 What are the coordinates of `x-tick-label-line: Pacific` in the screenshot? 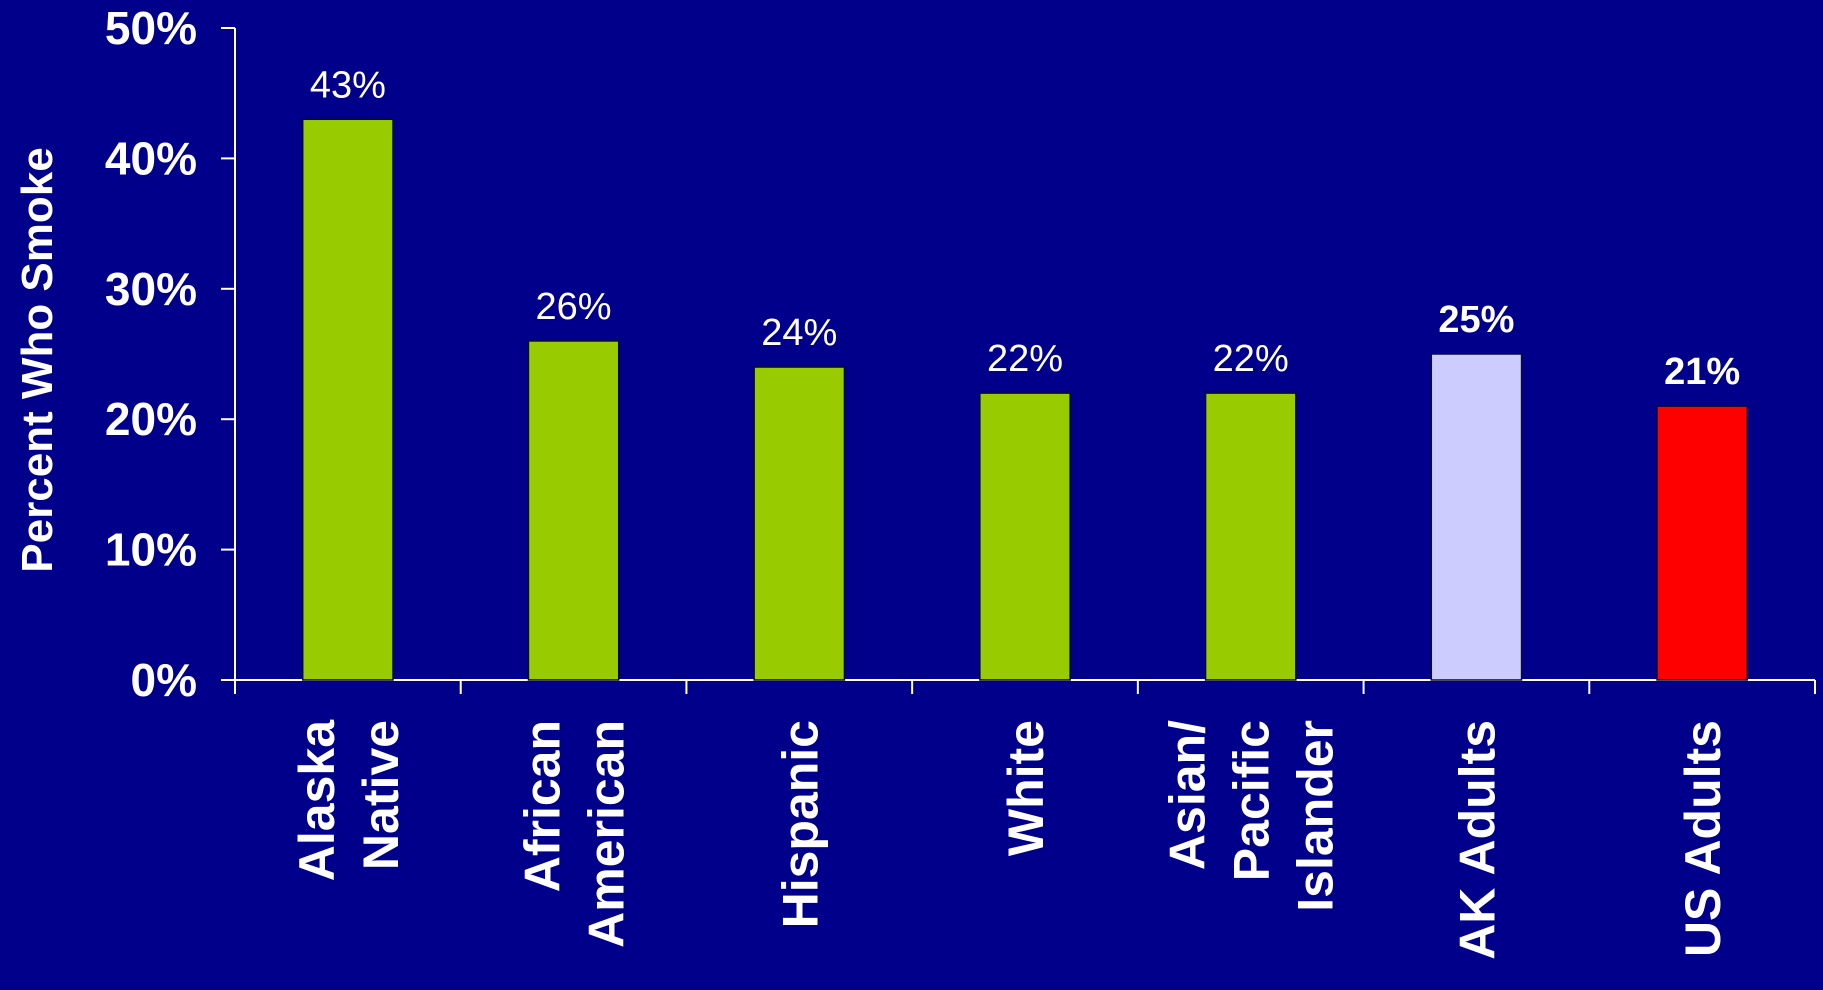 It's located at (1252, 800).